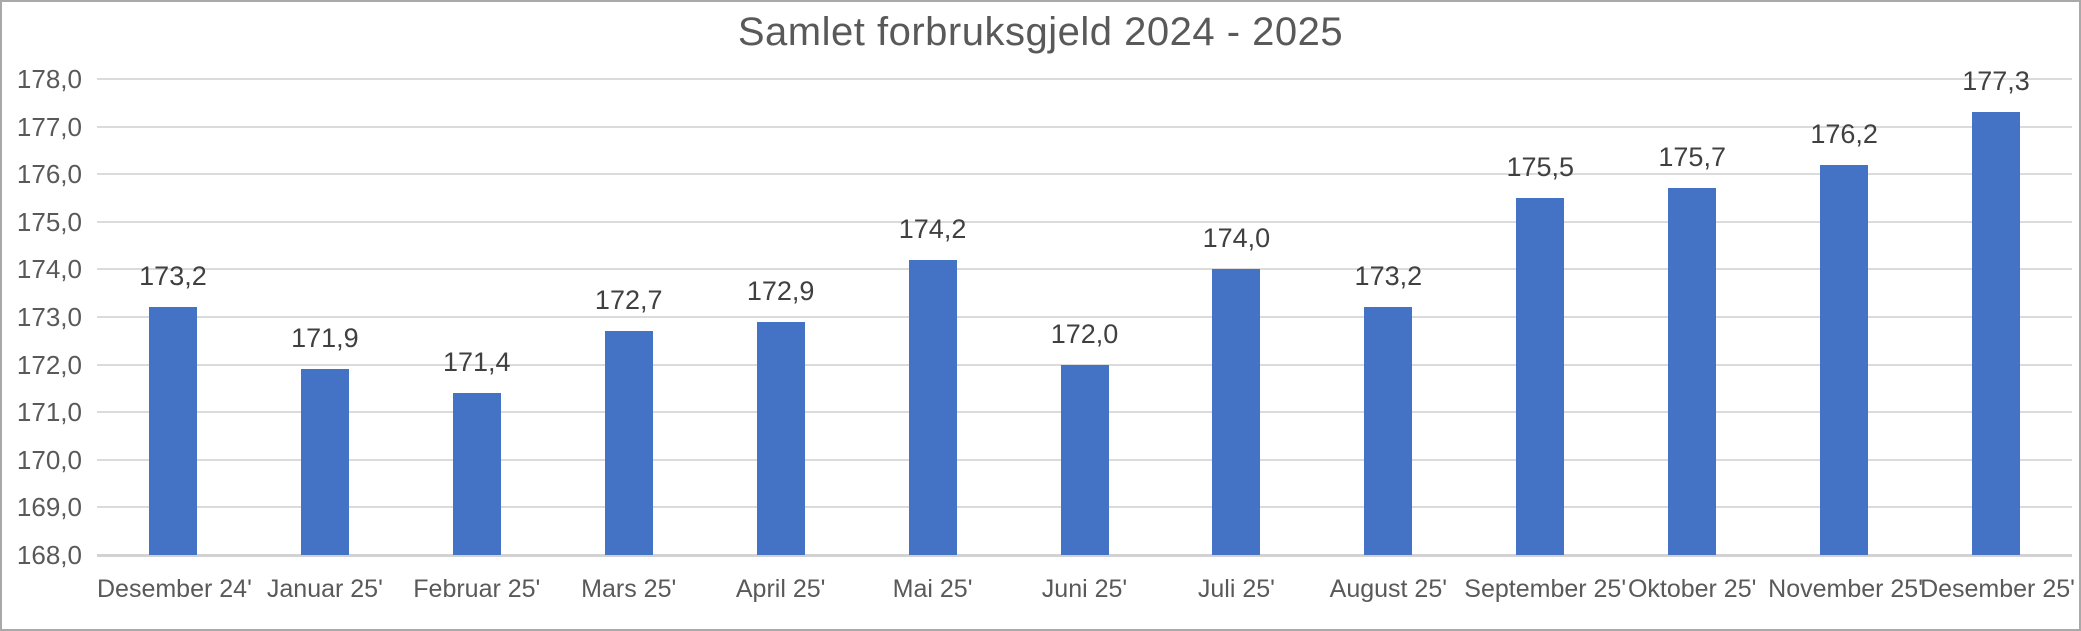  What do you see at coordinates (1236, 238) in the screenshot?
I see `bar-data-label: 174,0` at bounding box center [1236, 238].